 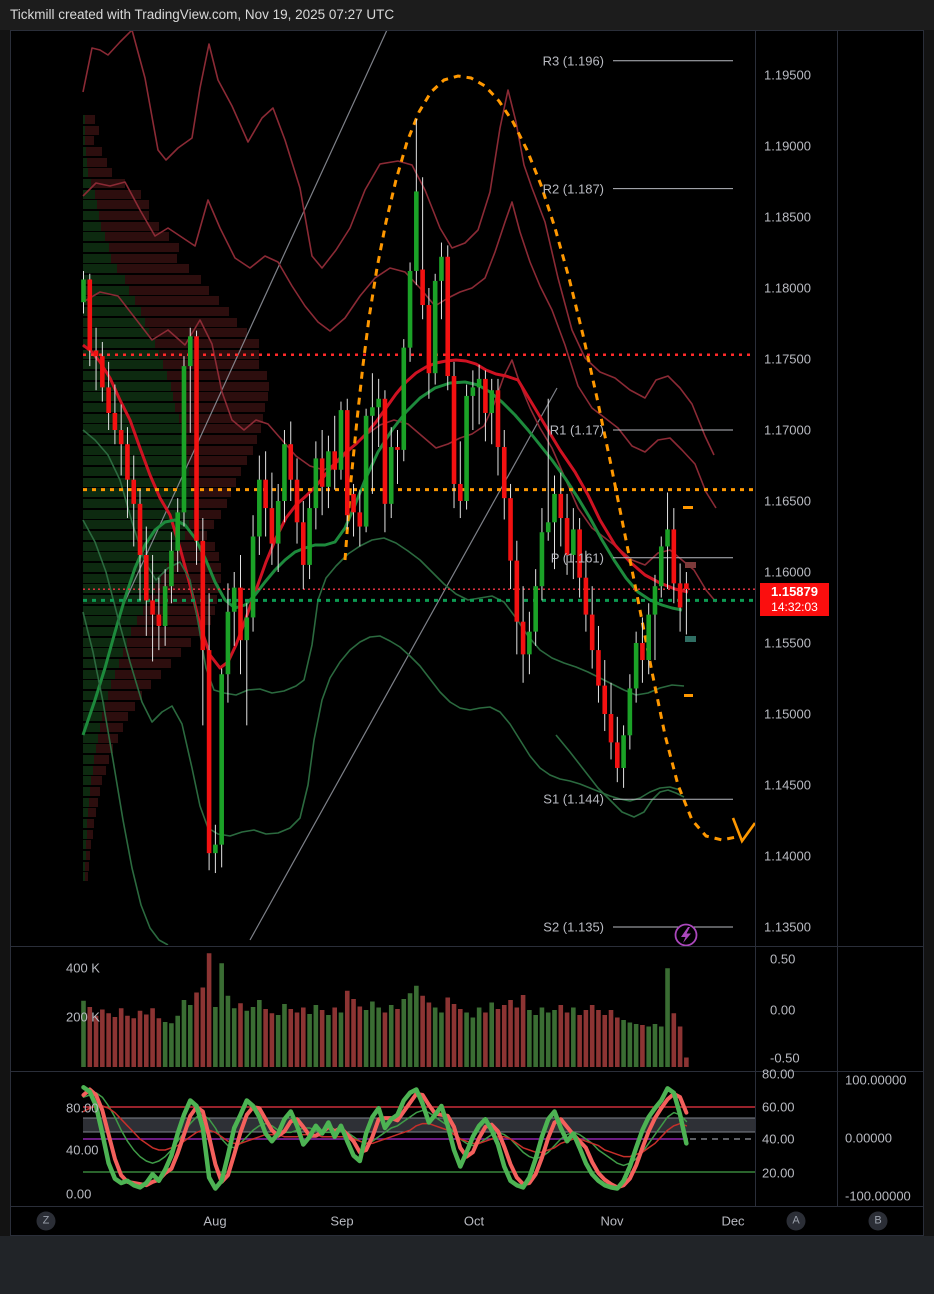 What do you see at coordinates (385, 1010) in the screenshot?
I see `volume-pane-layer` at bounding box center [385, 1010].